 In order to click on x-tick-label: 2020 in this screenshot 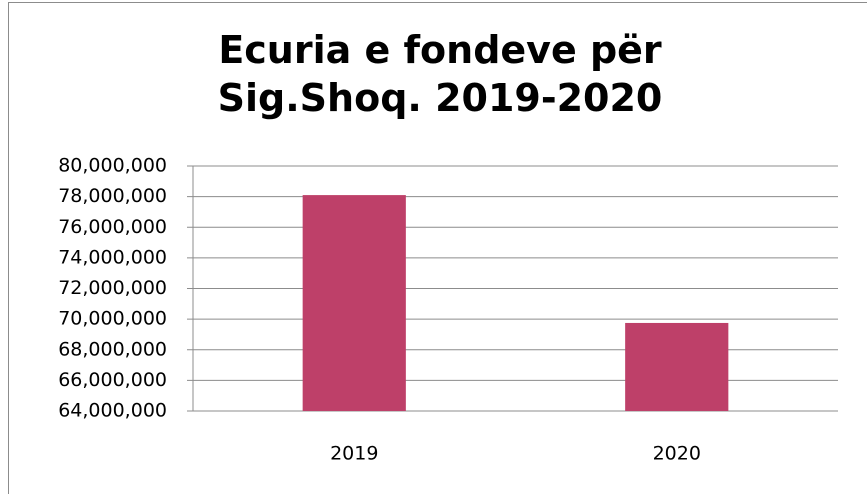, I will do `click(677, 454)`.